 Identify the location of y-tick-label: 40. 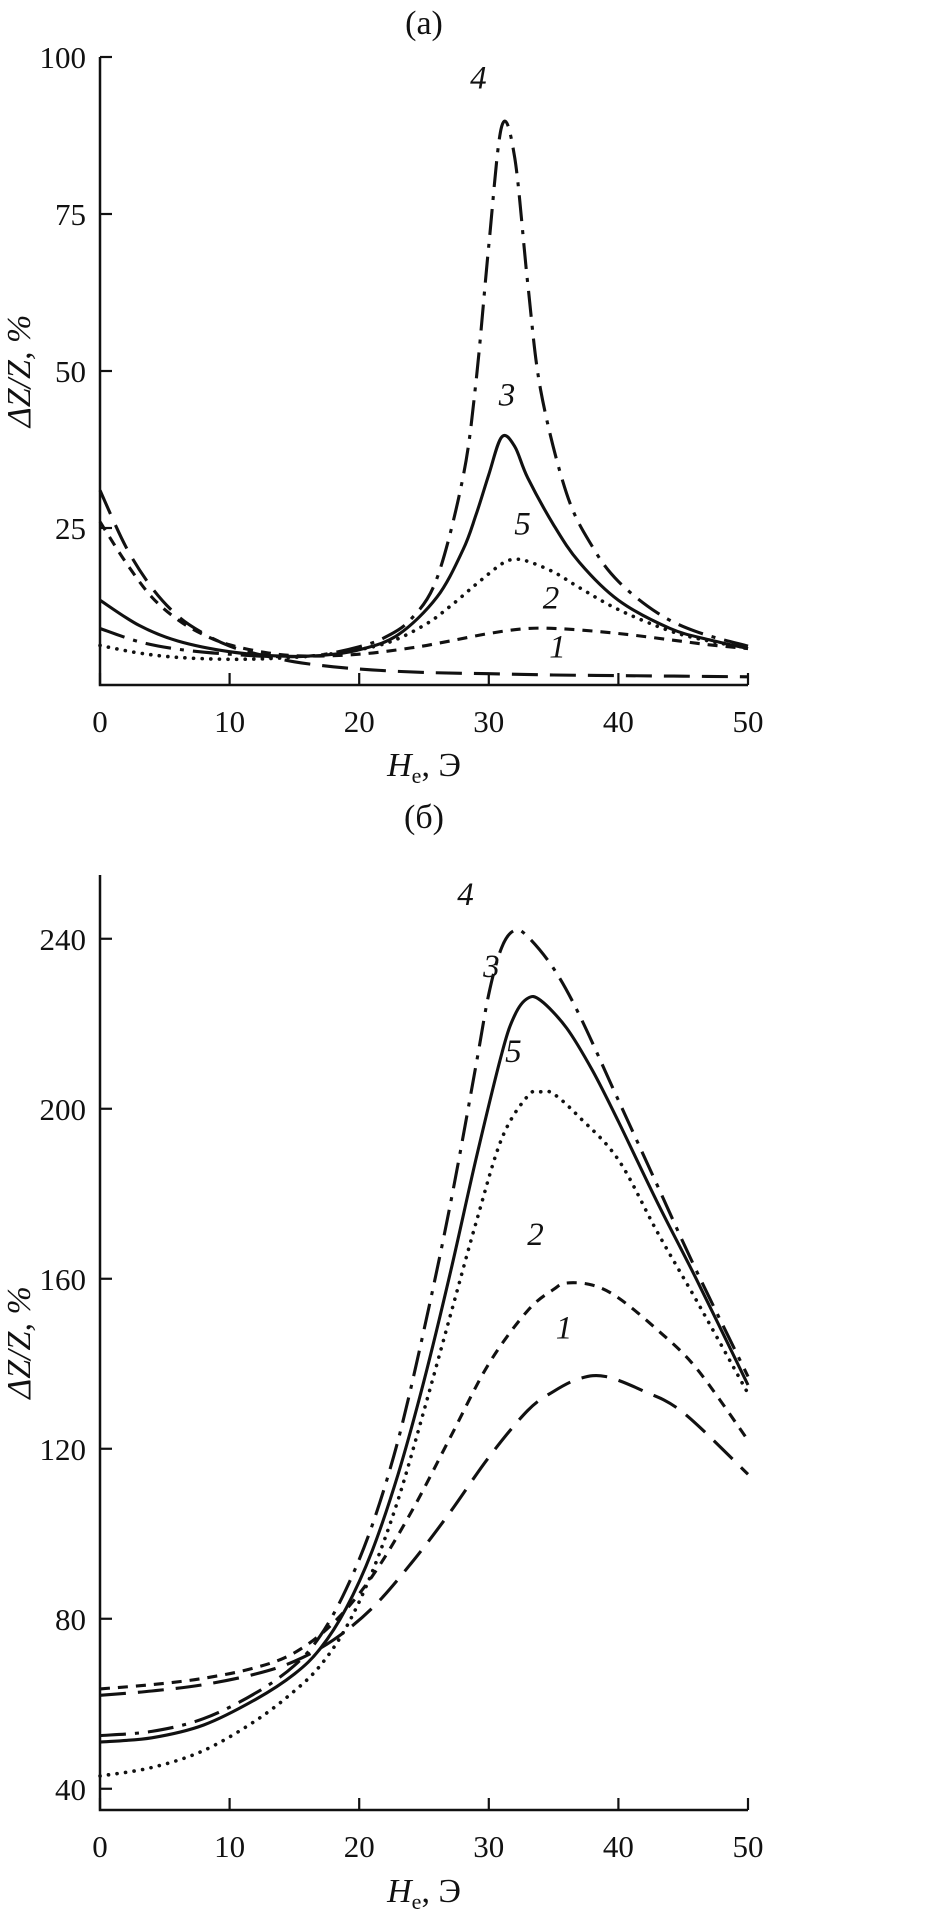
(70, 1789).